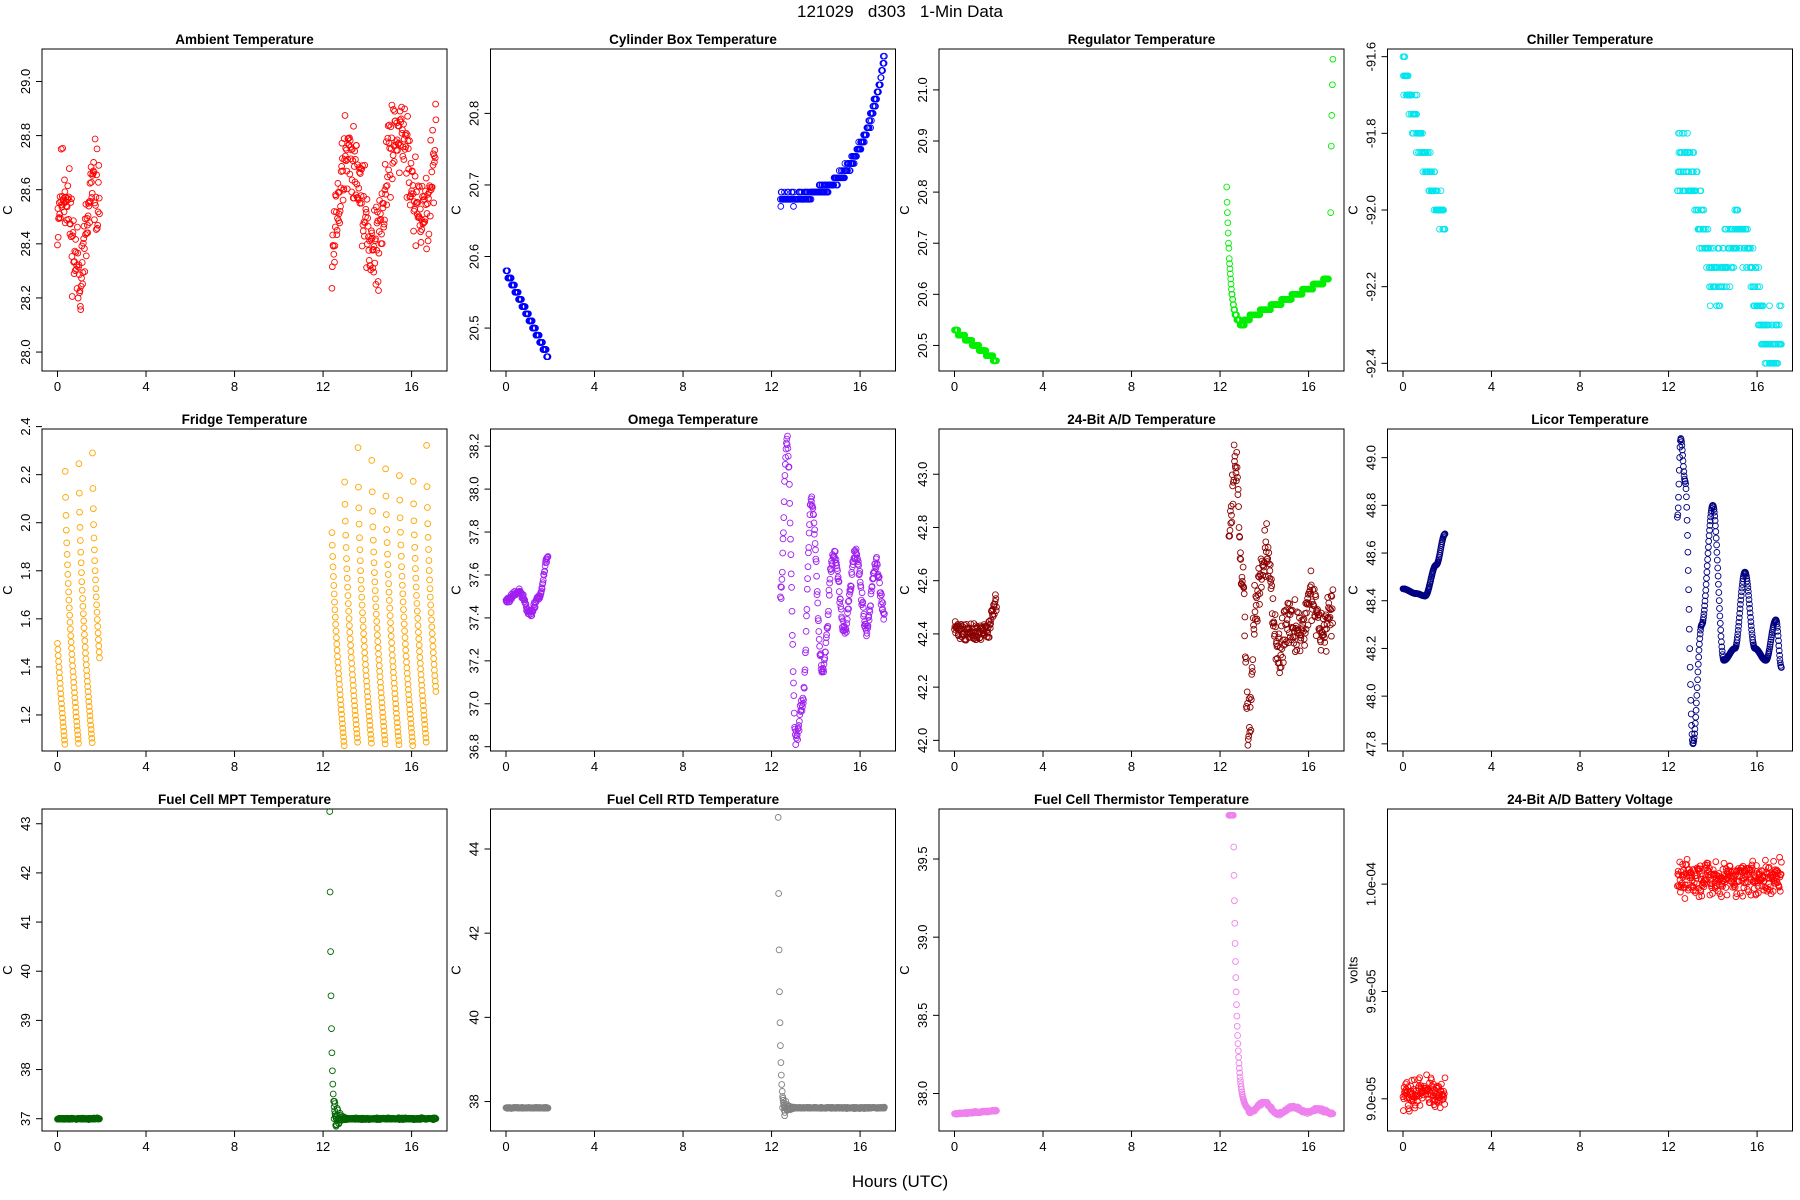  I want to click on x-tick-label: 0, so click(1402, 1146).